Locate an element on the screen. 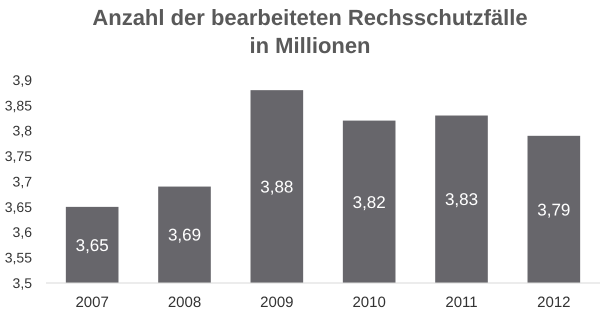 This screenshot has width=600, height=323. y-tick-label: 3,5 is located at coordinates (22, 282).